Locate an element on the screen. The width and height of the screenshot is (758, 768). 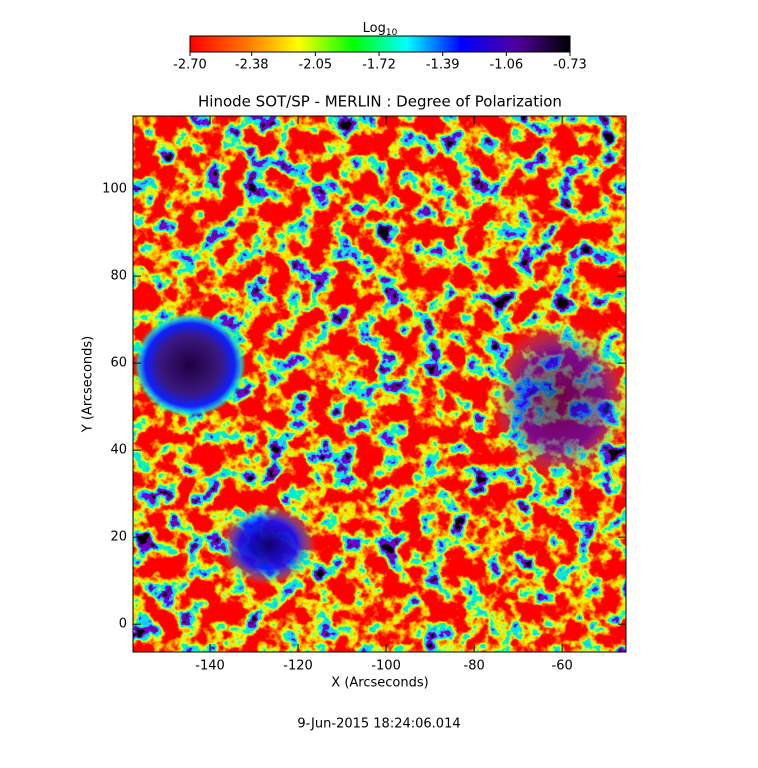
y-tick-label: 60 is located at coordinates (118, 363).